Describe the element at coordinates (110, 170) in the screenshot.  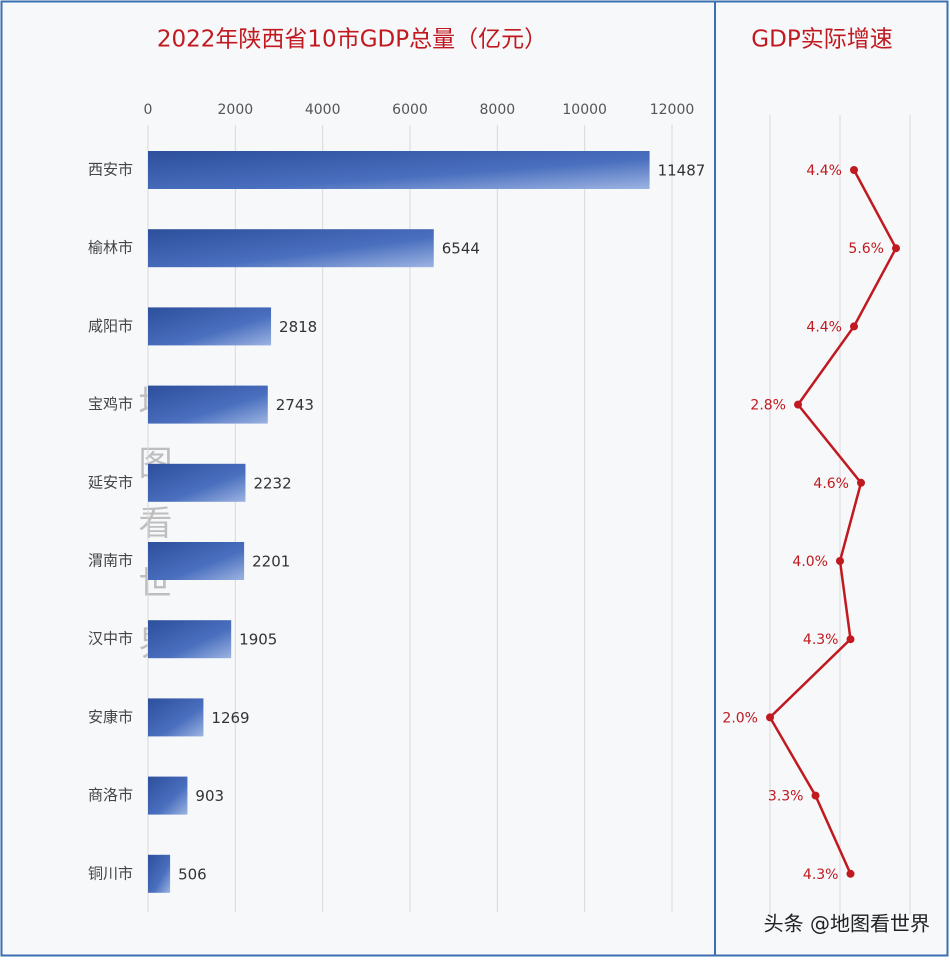
I see `y-tick-label: 西安市` at that location.